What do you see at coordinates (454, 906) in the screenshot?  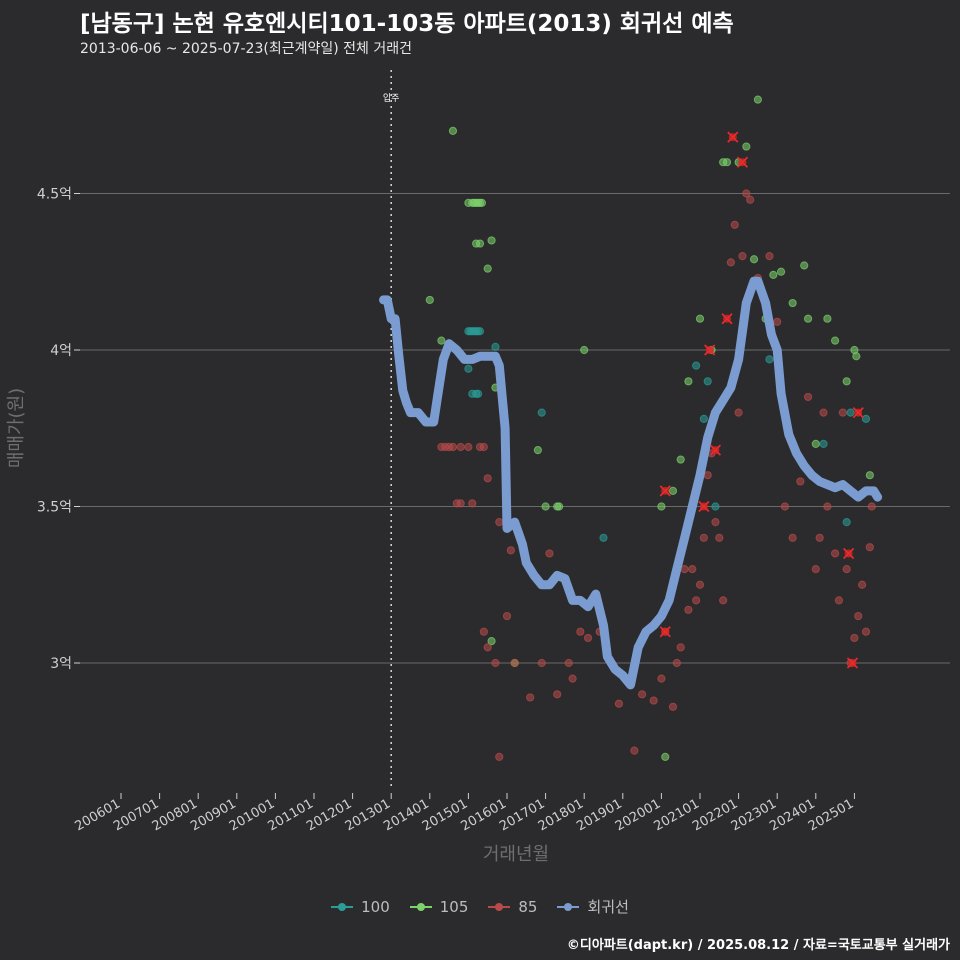 I see `legend-label-105: 105` at bounding box center [454, 906].